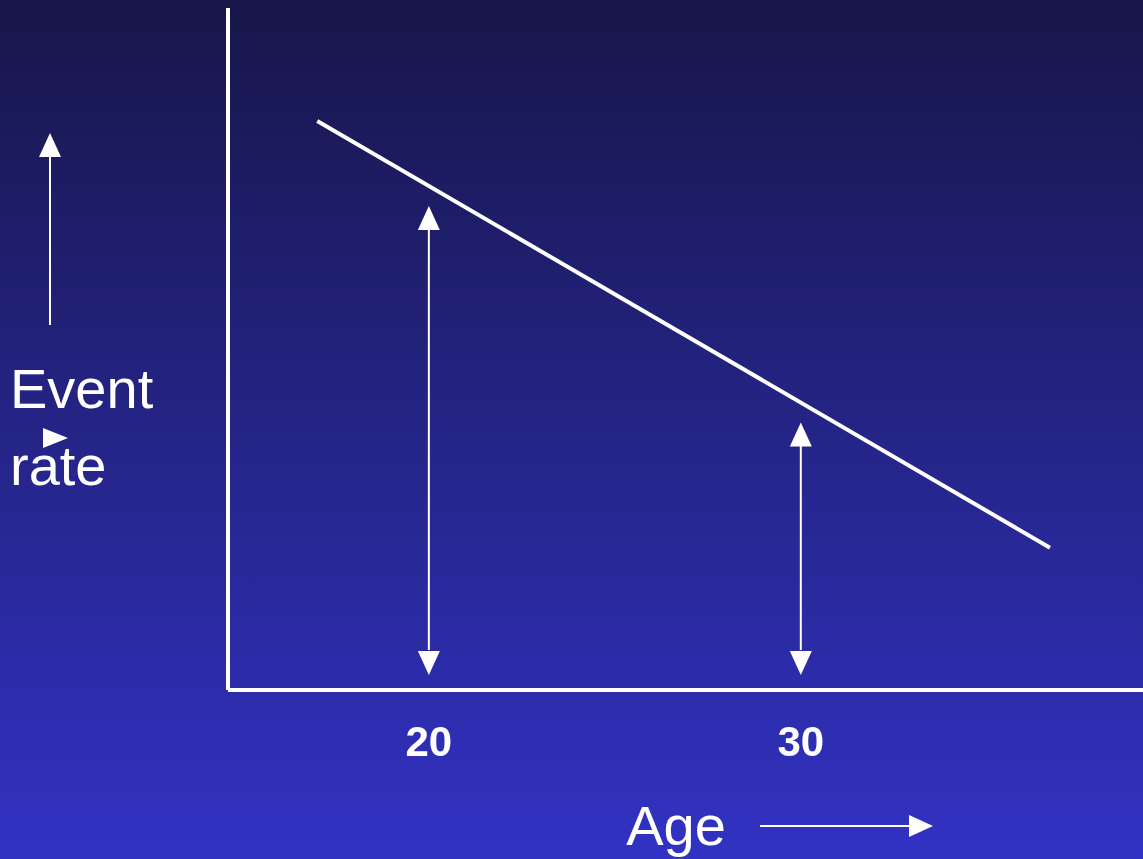  I want to click on y-axis-title: Event rate, so click(82, 427).